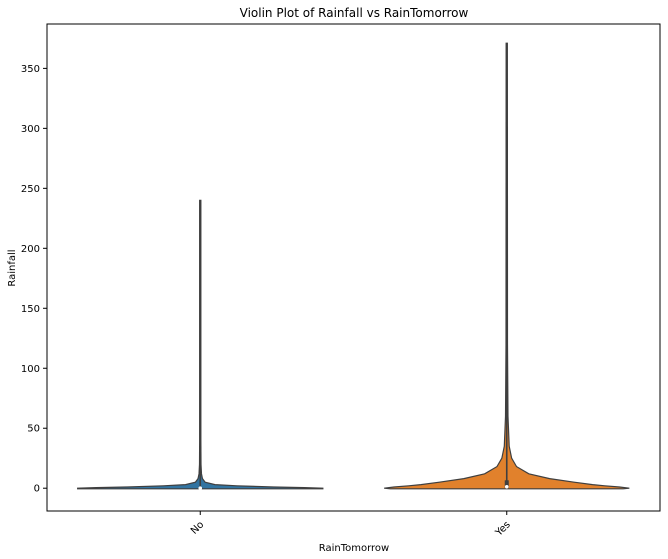  What do you see at coordinates (197, 527) in the screenshot?
I see `x-tick-label: No` at bounding box center [197, 527].